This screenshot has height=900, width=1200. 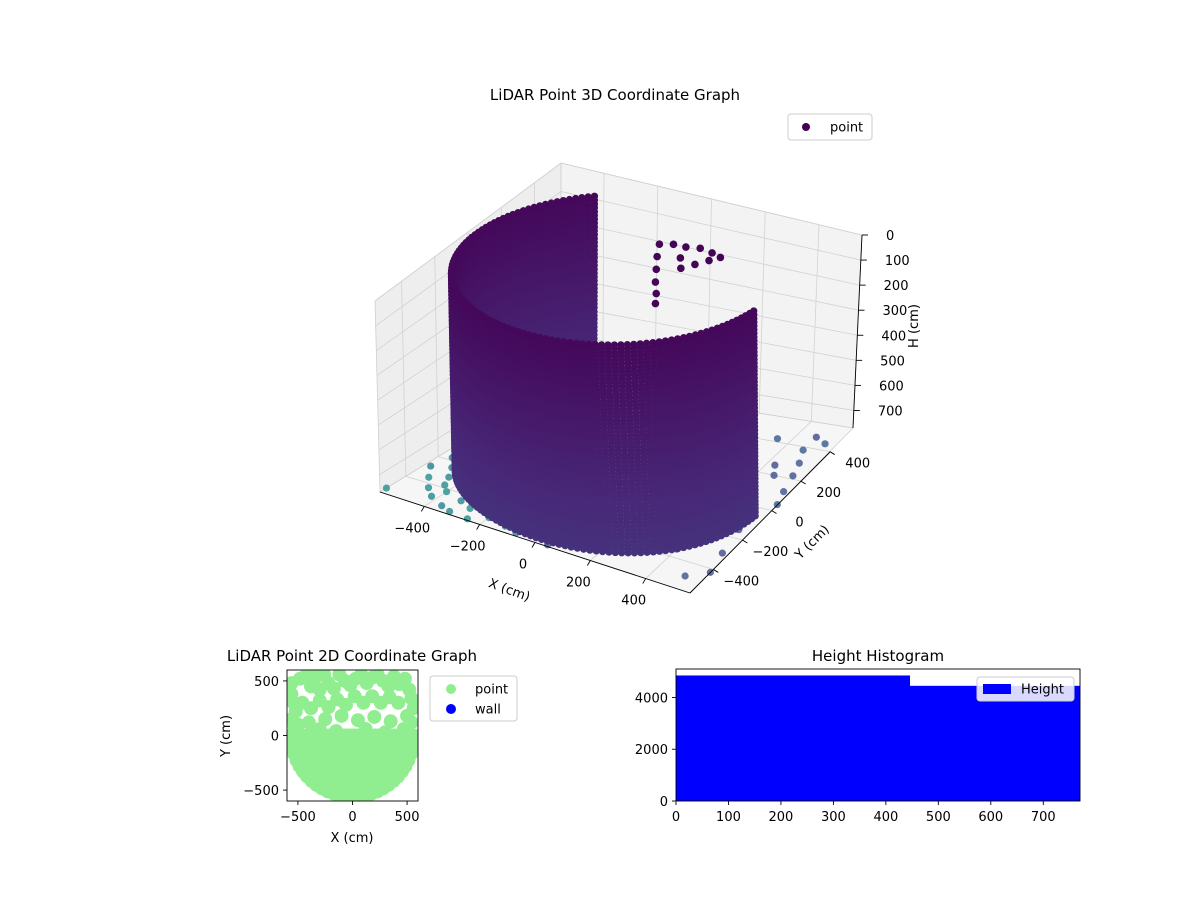 I want to click on chart-3d-title: LiDAR Point 3D Coordinate Graph, so click(x=615, y=95).